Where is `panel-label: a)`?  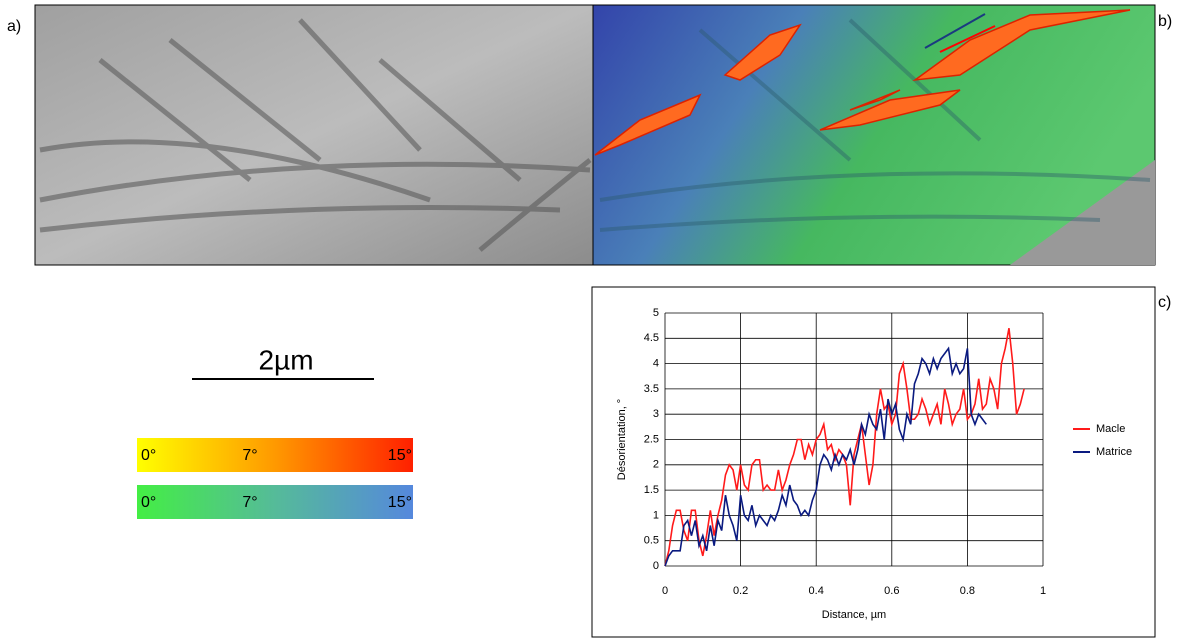
panel-label: a) is located at coordinates (14, 26).